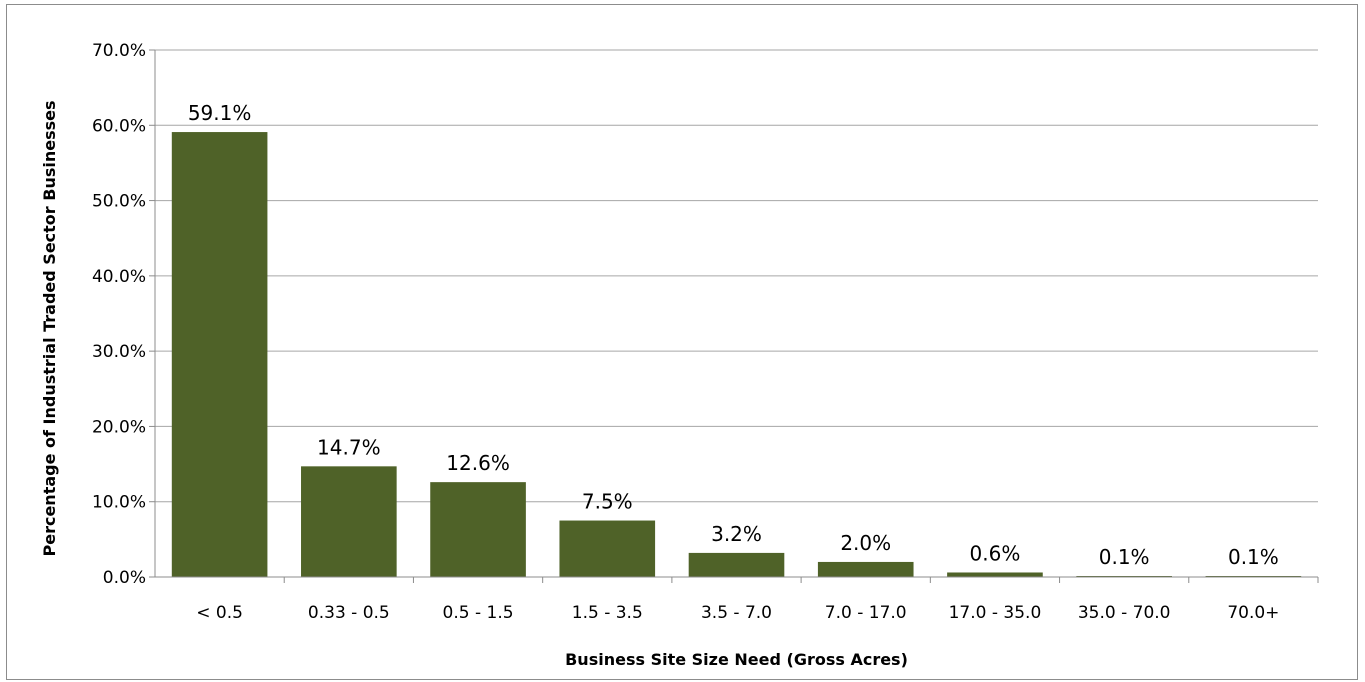 This screenshot has width=1365, height=682. Describe the element at coordinates (995, 553) in the screenshot. I see `data-label: 0.6%` at that location.